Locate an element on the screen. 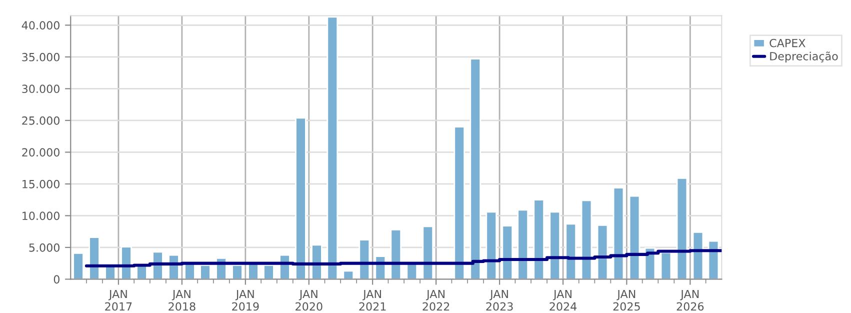  y-tick-label: 25.000 is located at coordinates (41, 120).